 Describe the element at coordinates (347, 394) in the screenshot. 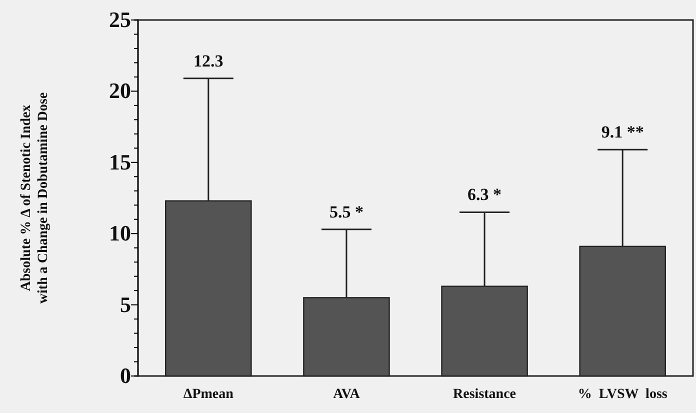

I see `x-tick-label: AVA` at that location.